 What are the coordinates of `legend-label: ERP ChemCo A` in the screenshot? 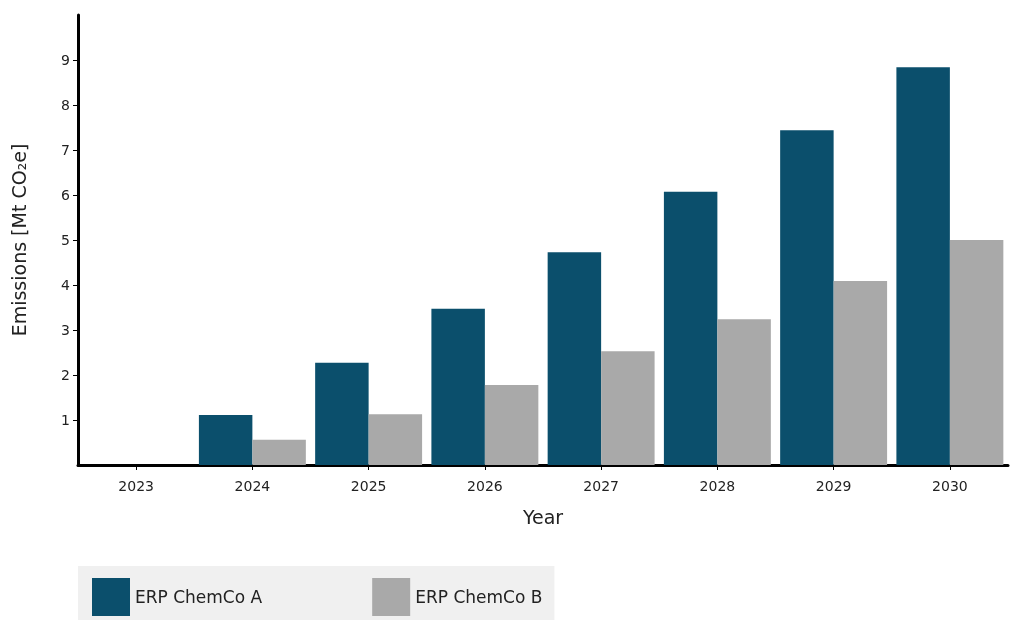 It's located at (199, 597).